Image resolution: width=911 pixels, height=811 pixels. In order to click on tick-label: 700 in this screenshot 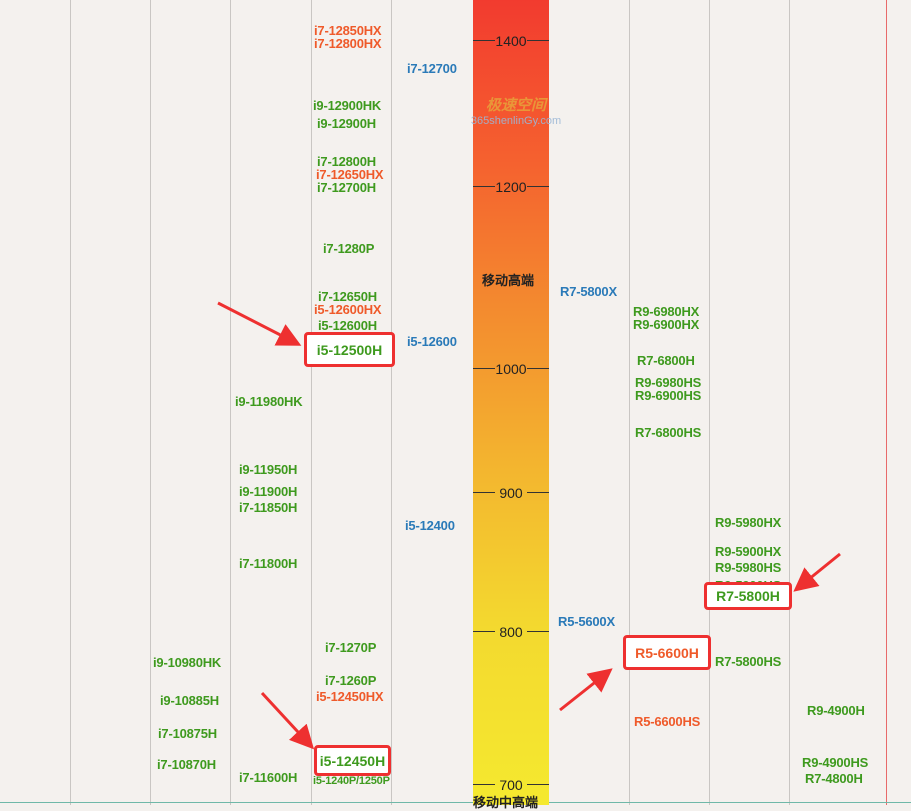, I will do `click(511, 785)`.